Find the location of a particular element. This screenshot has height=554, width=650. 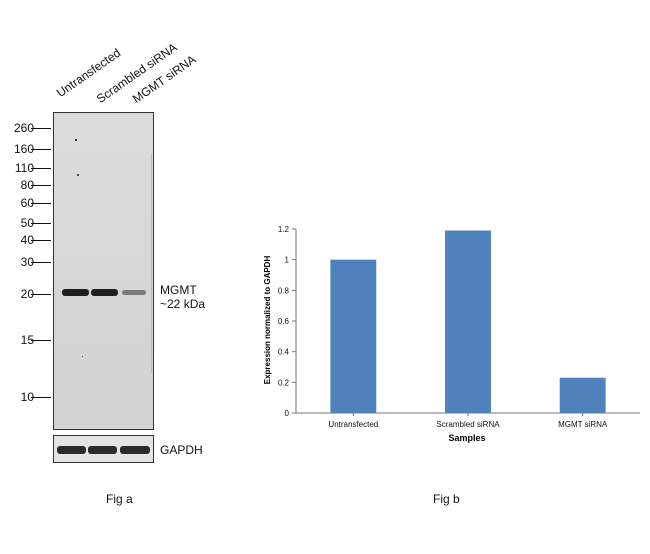

marker-110: 110 is located at coordinates (24, 168).